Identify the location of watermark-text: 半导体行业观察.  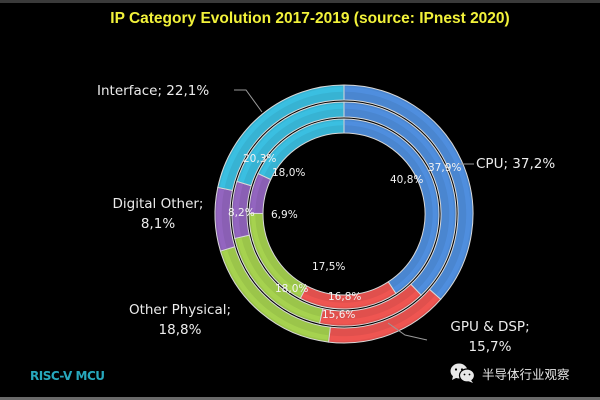
(526, 374).